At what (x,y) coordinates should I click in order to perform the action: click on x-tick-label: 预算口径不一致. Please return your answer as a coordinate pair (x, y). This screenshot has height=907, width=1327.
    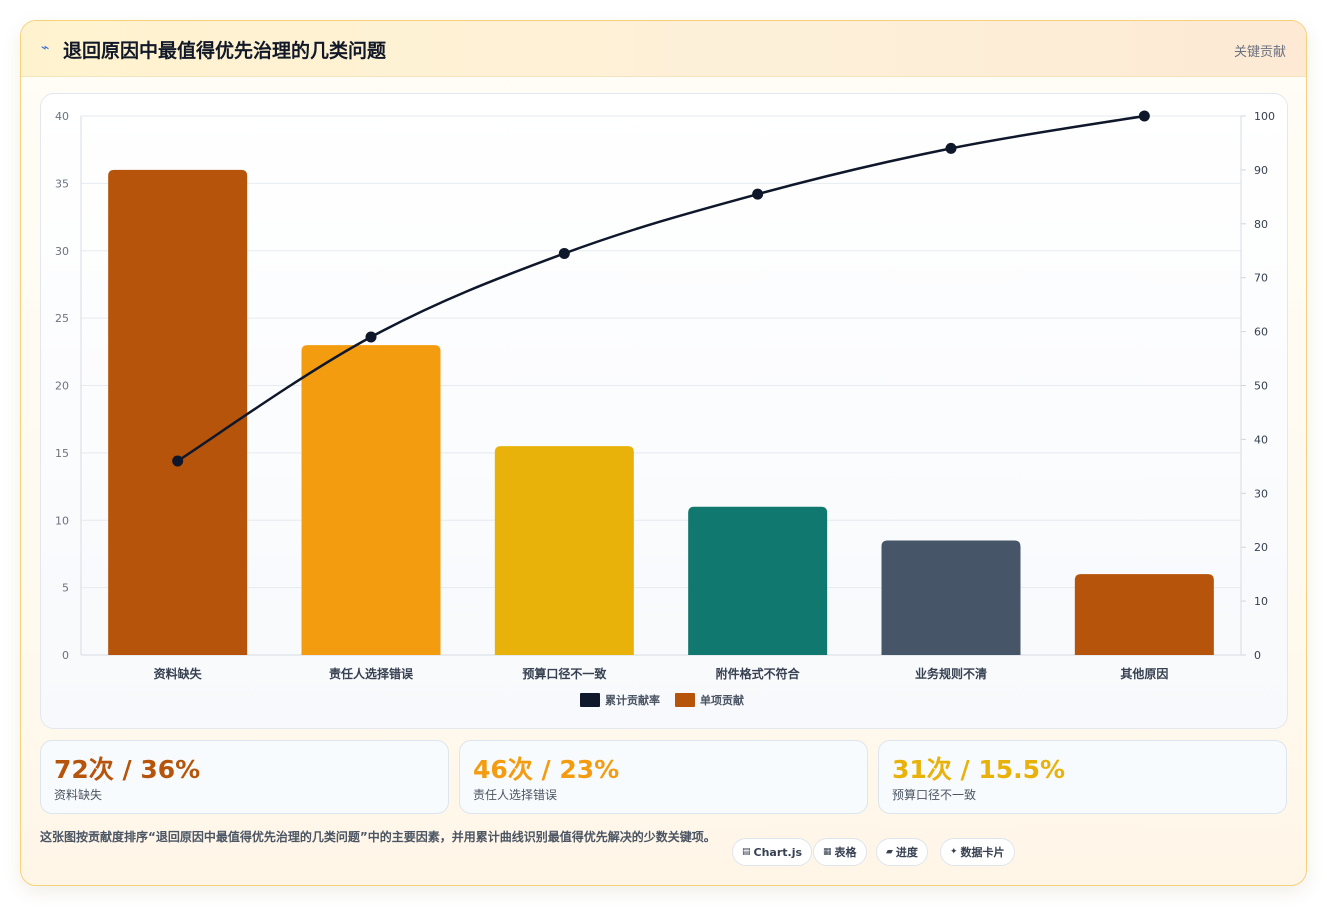
    Looking at the image, I should click on (564, 673).